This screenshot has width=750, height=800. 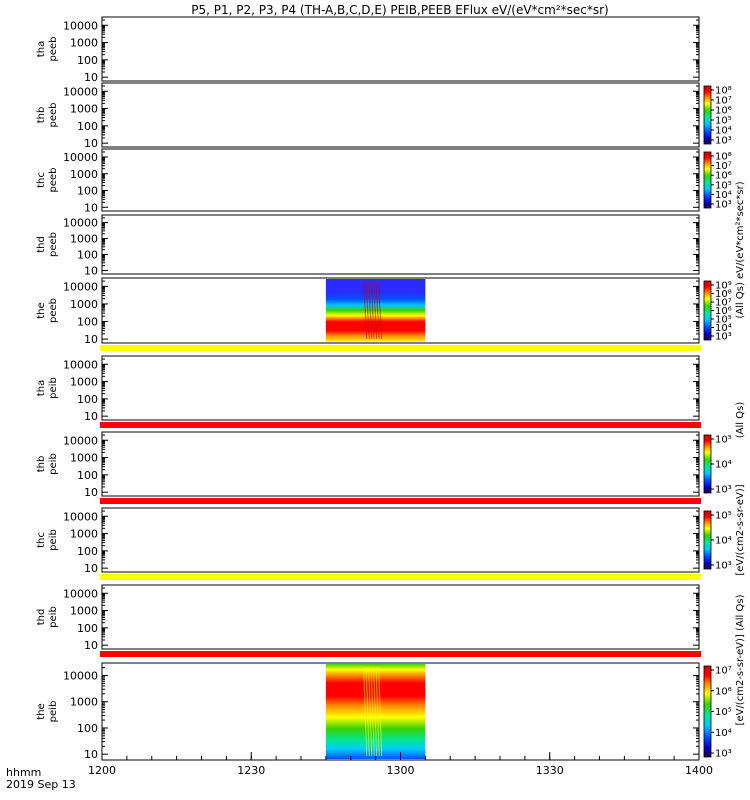 I want to click on colorbar-thc-peib, so click(x=707, y=540).